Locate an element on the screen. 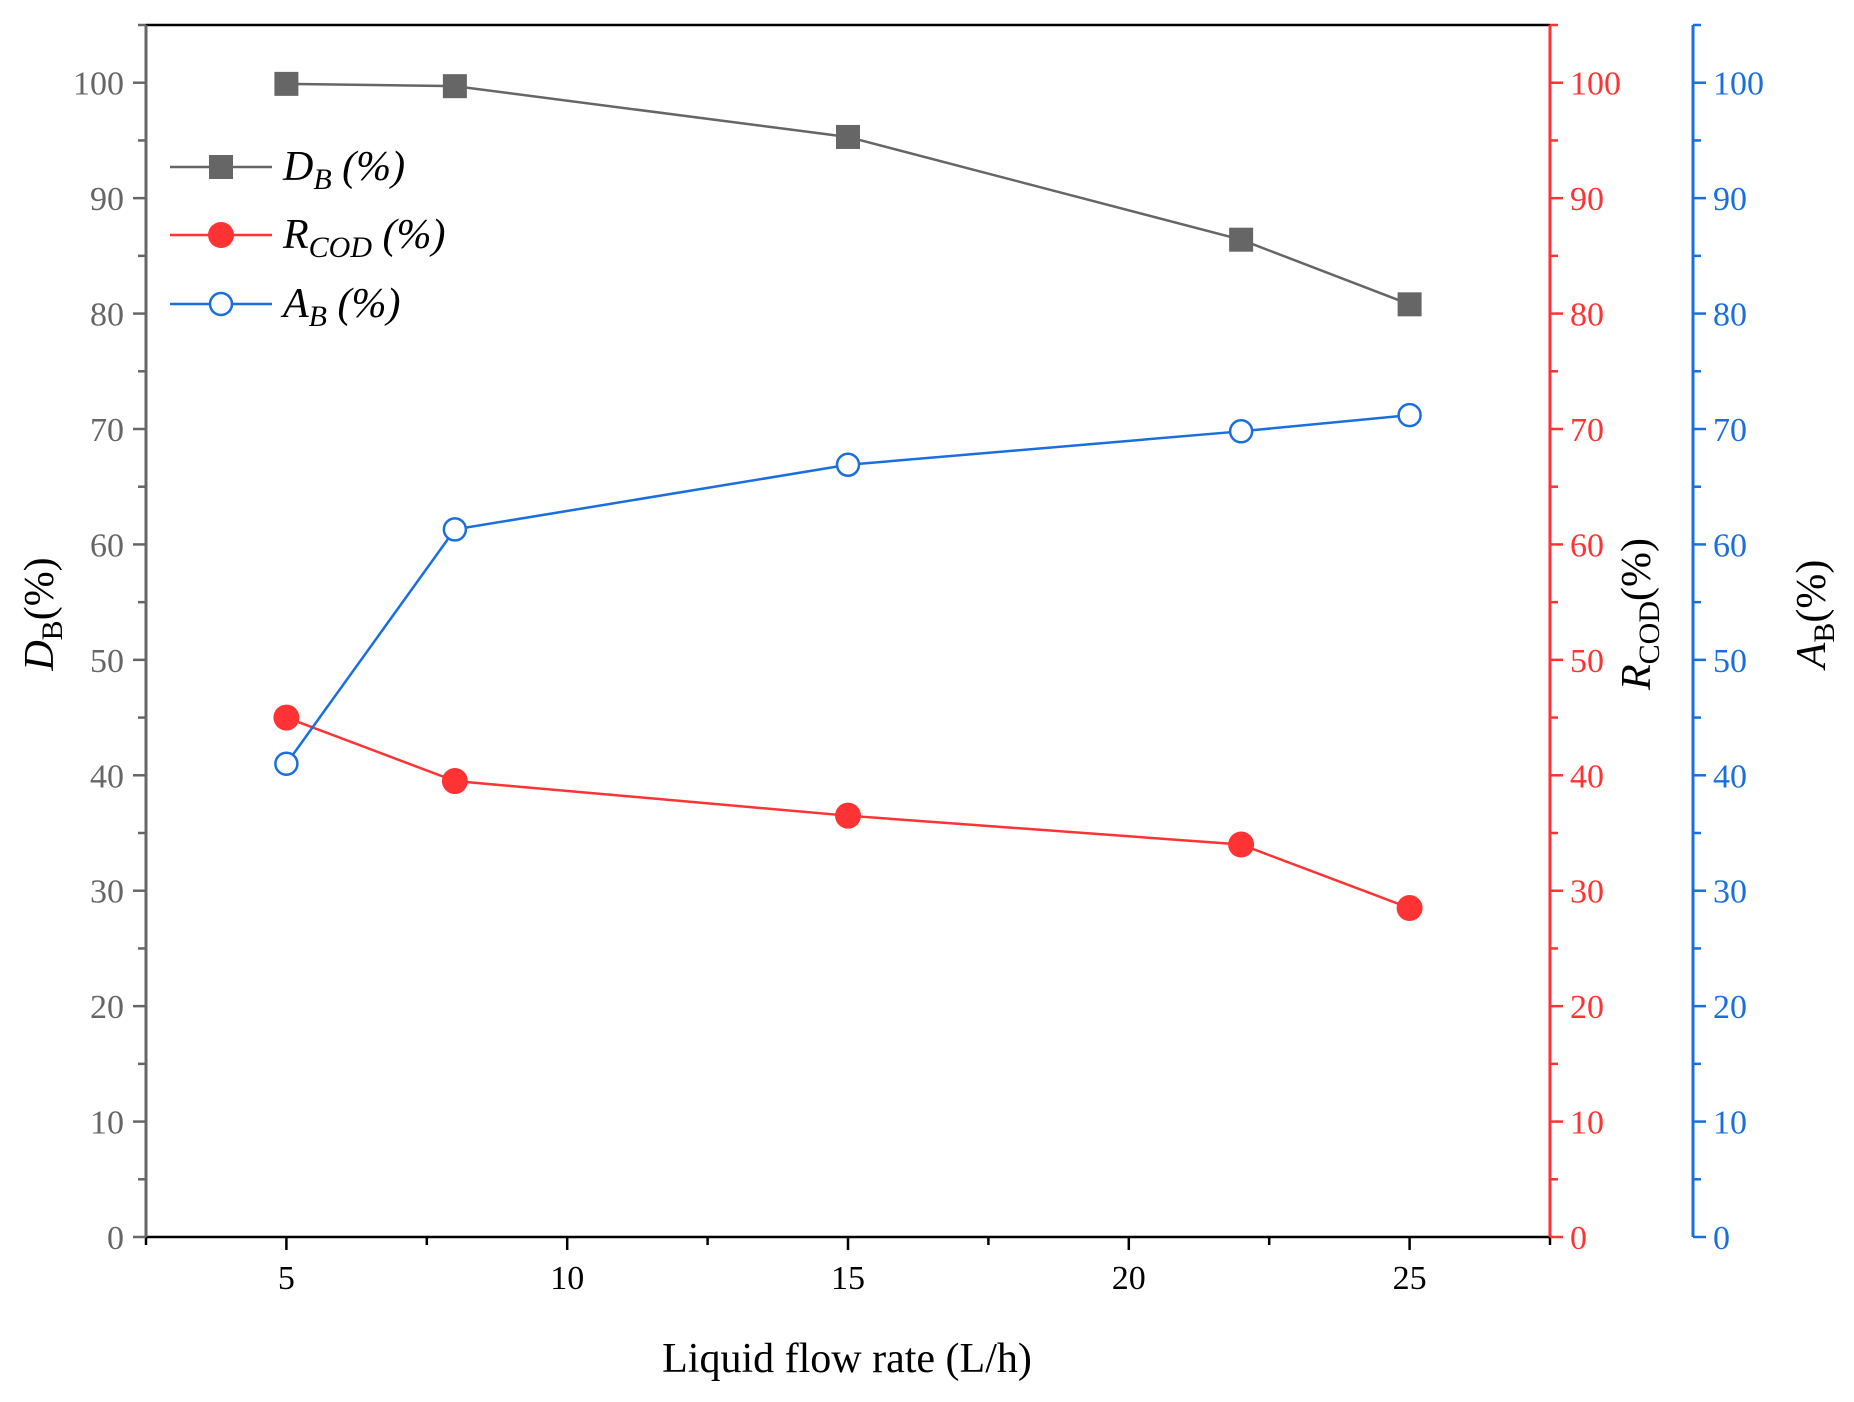 This screenshot has width=1854, height=1402. right-tick-label: 50 is located at coordinates (1587, 661).